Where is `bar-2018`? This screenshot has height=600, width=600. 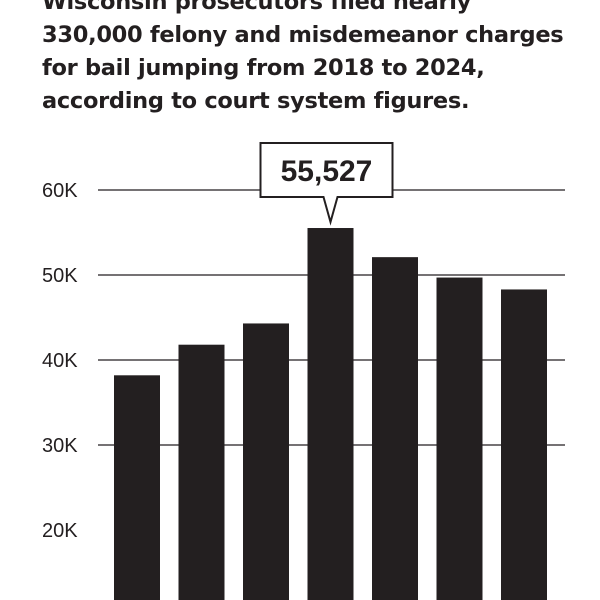
bar-2018 is located at coordinates (137, 487).